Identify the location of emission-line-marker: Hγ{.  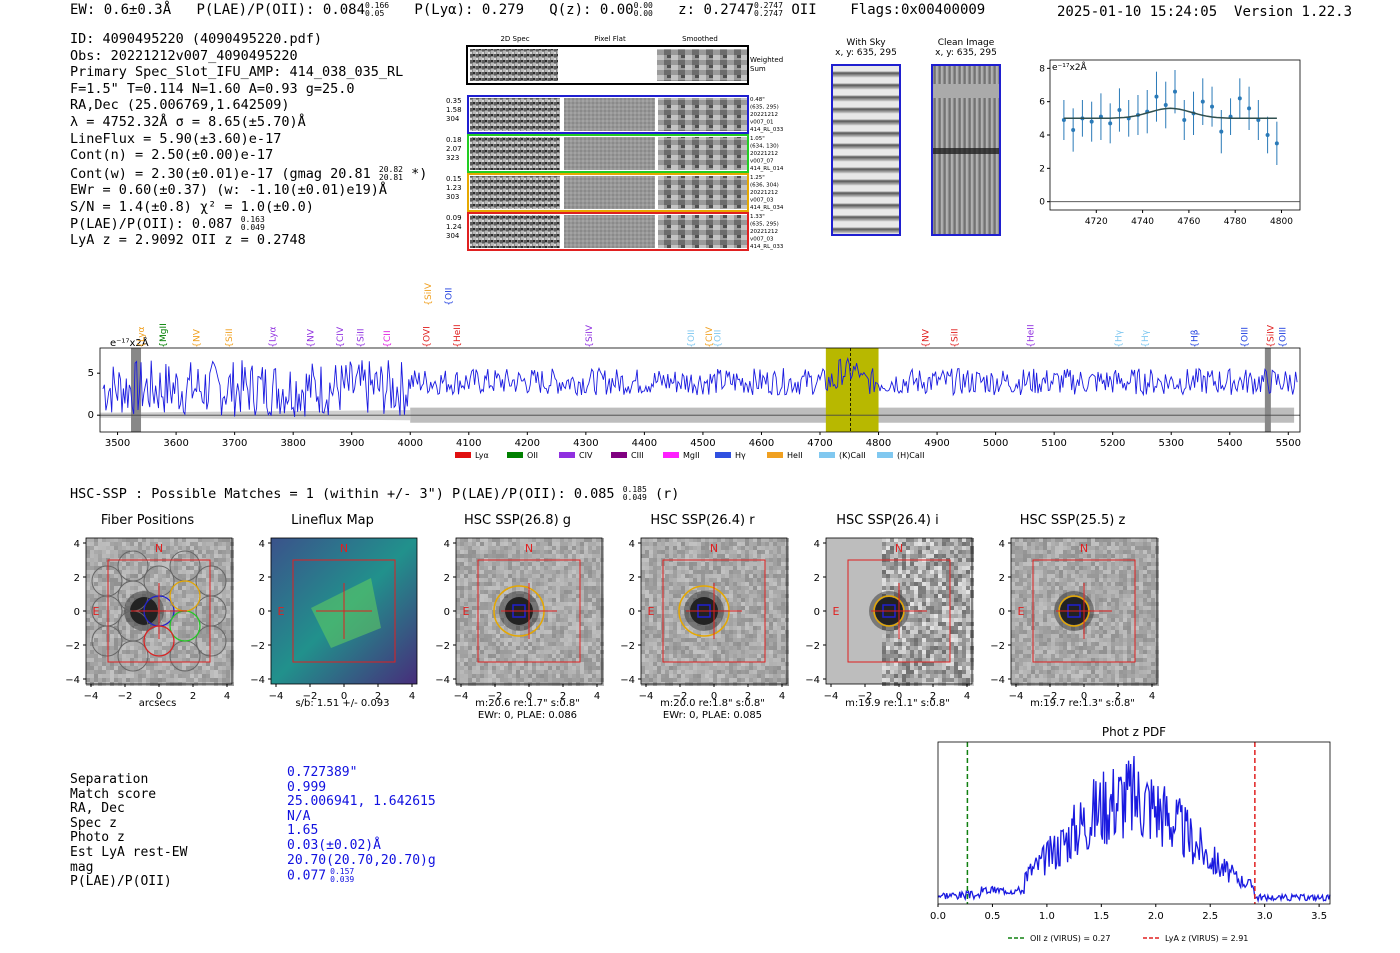
(1146, 338).